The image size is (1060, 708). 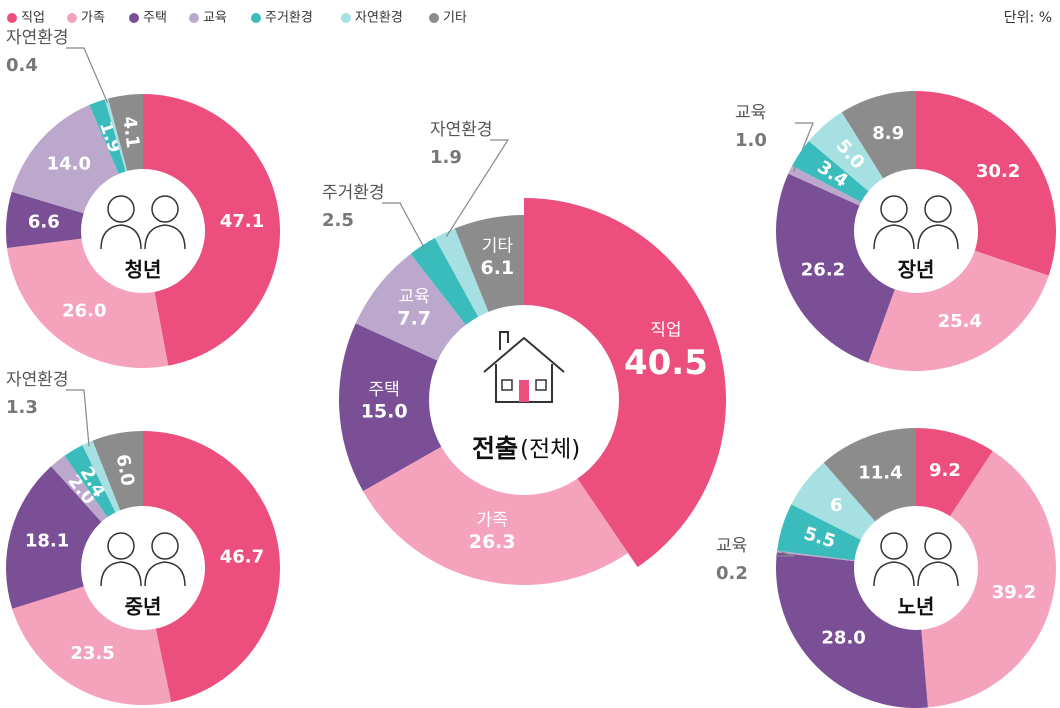 What do you see at coordinates (338, 220) in the screenshot?
I see `external-value: 2.5` at bounding box center [338, 220].